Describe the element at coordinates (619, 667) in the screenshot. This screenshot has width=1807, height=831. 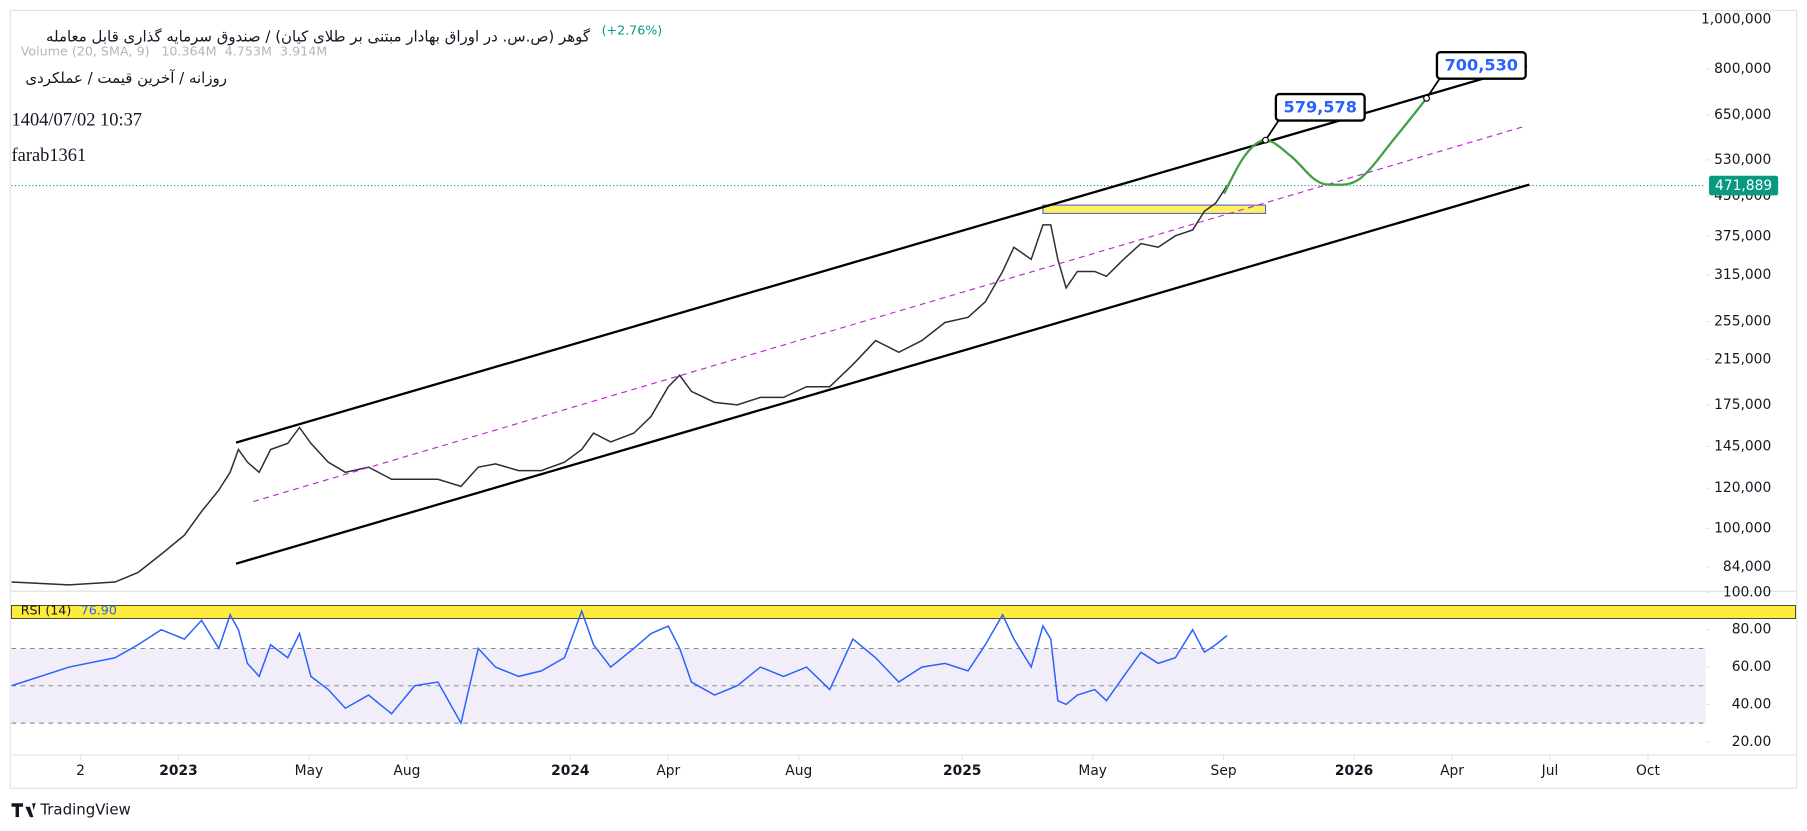
I see `rsi-line` at that location.